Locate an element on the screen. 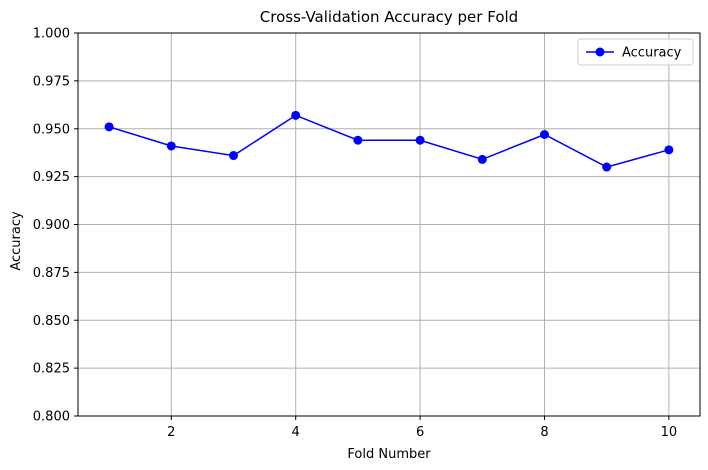 The height and width of the screenshot is (470, 708). y-axis-title: Accuracy is located at coordinates (16, 241).